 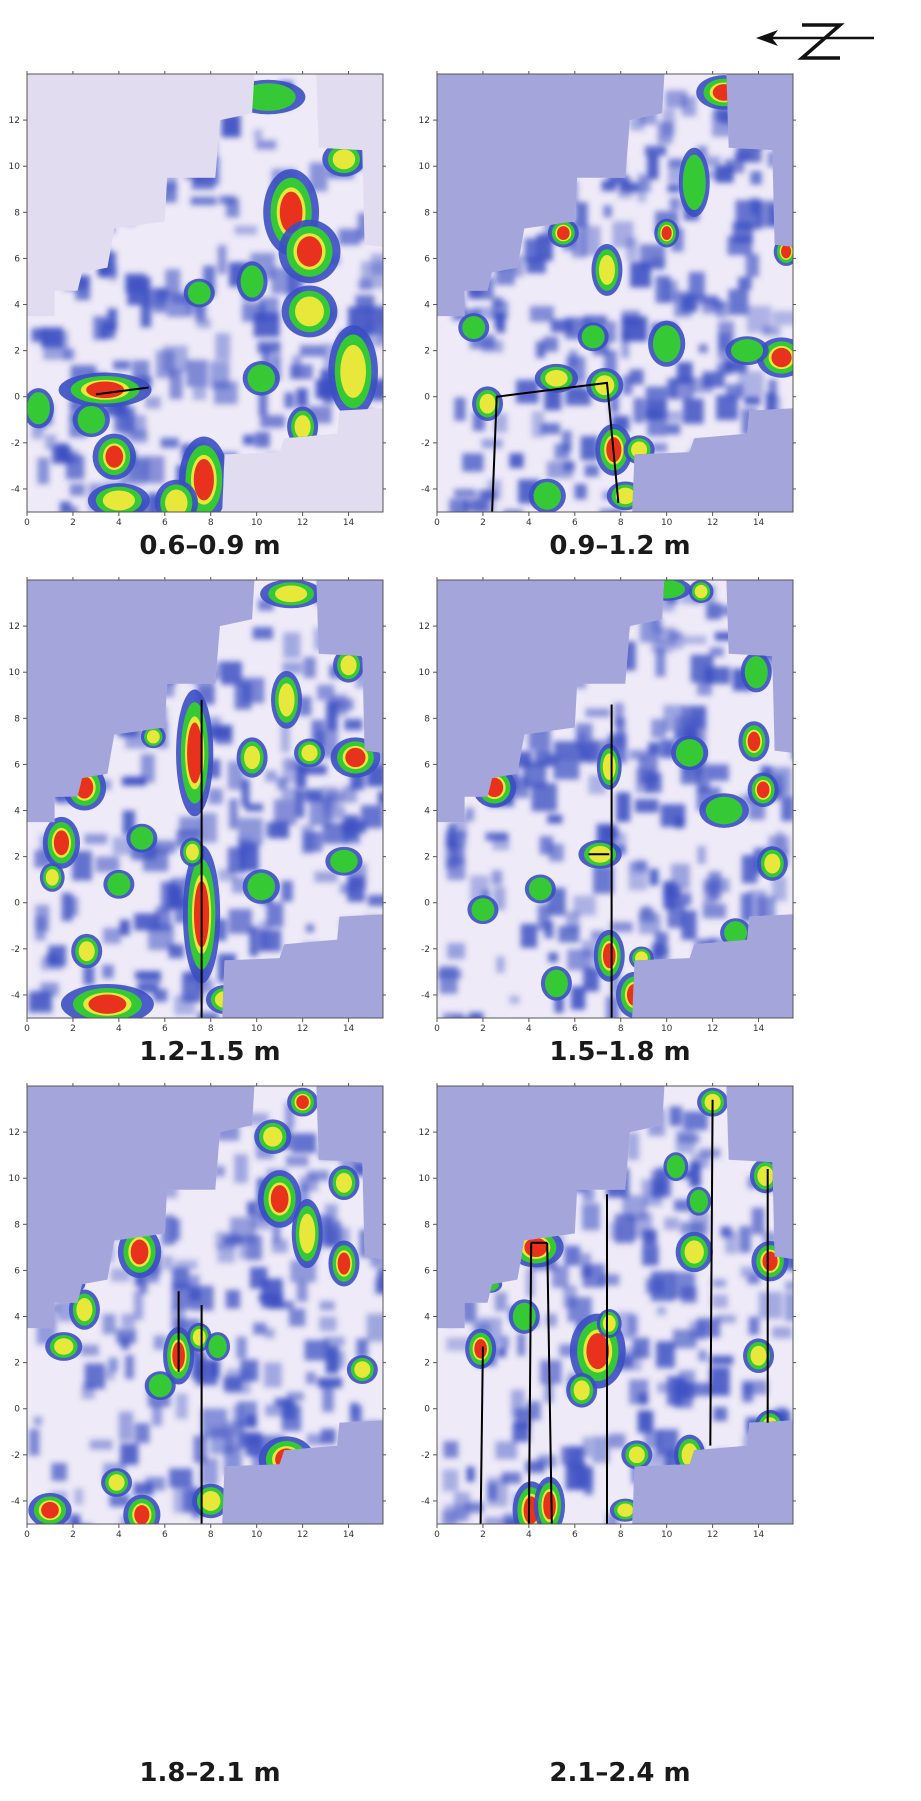 I want to click on depth-caption: 0.9–1.2 m, so click(x=620, y=546).